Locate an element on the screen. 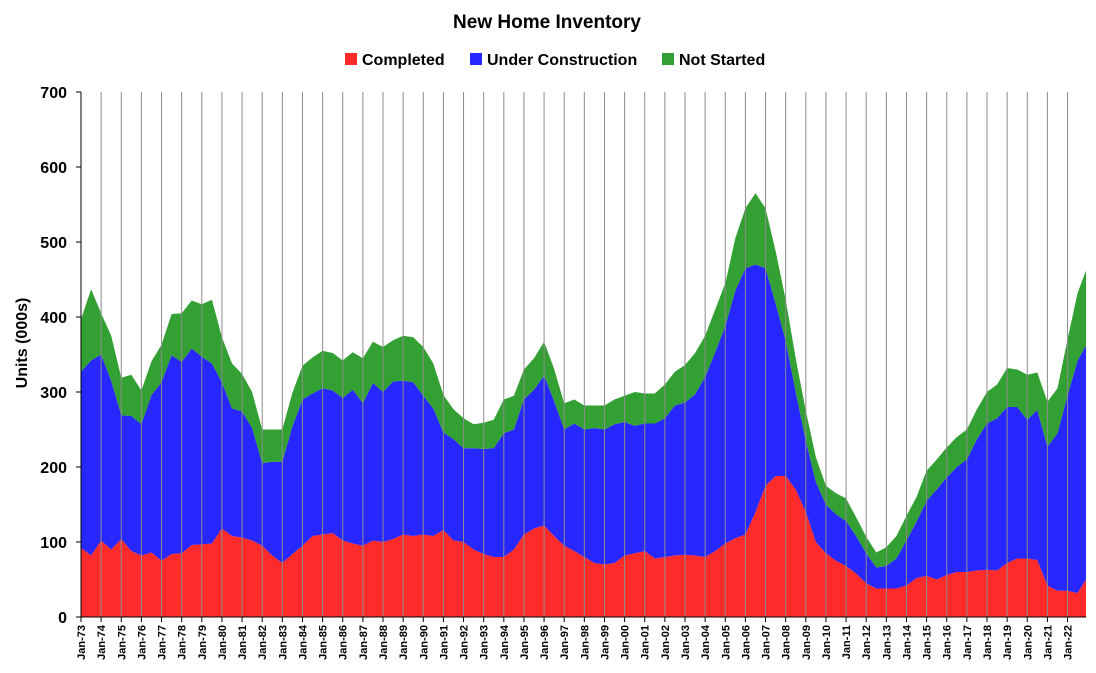 The height and width of the screenshot is (673, 1096). x-tick-label: Jan-09 is located at coordinates (807, 642).